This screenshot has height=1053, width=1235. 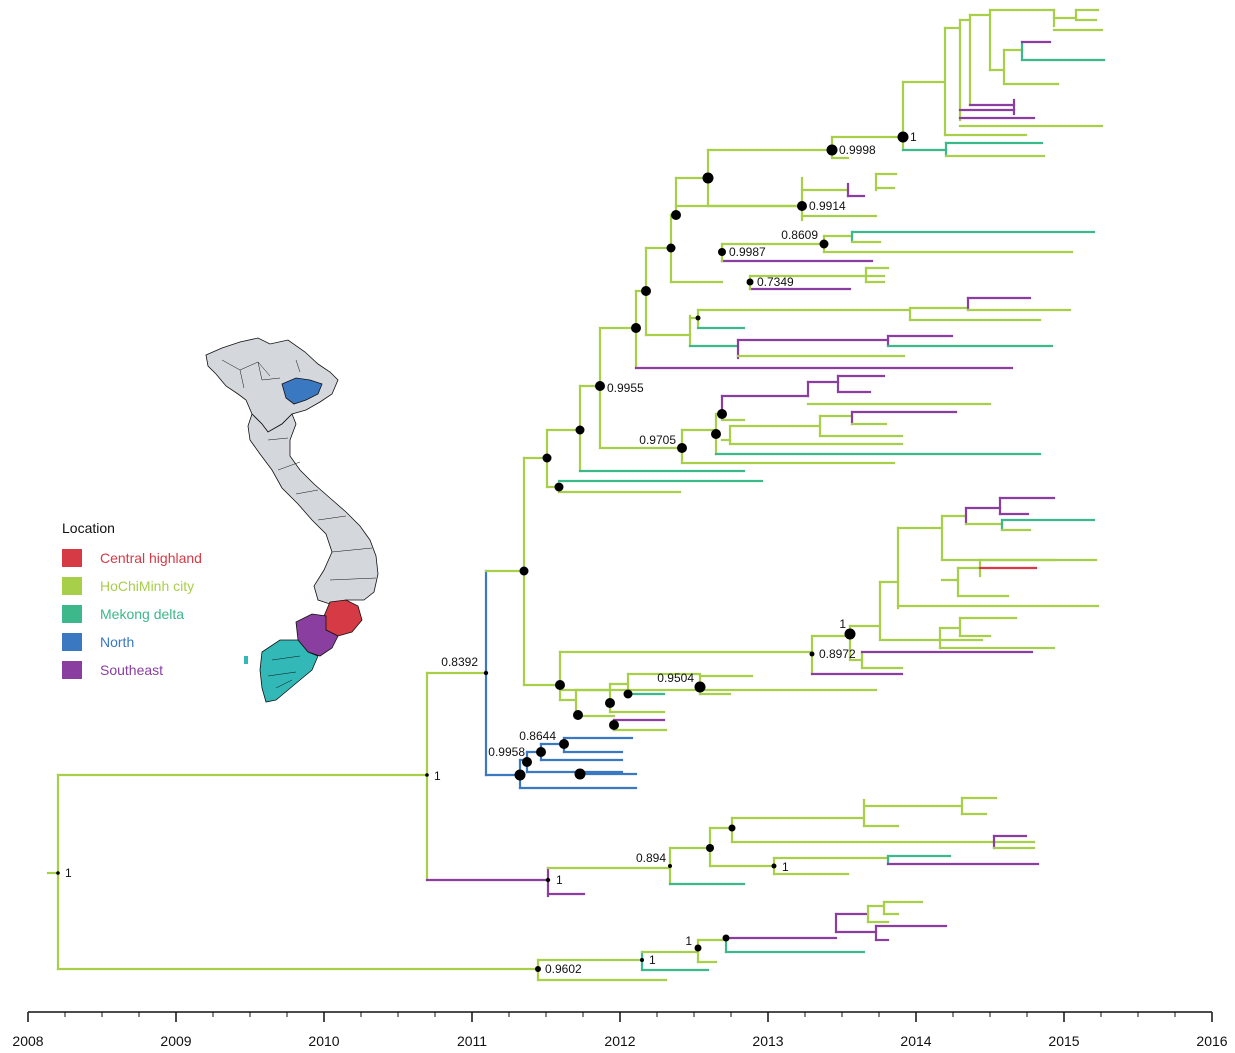 I want to click on legend-label: Southeast, so click(x=132, y=670).